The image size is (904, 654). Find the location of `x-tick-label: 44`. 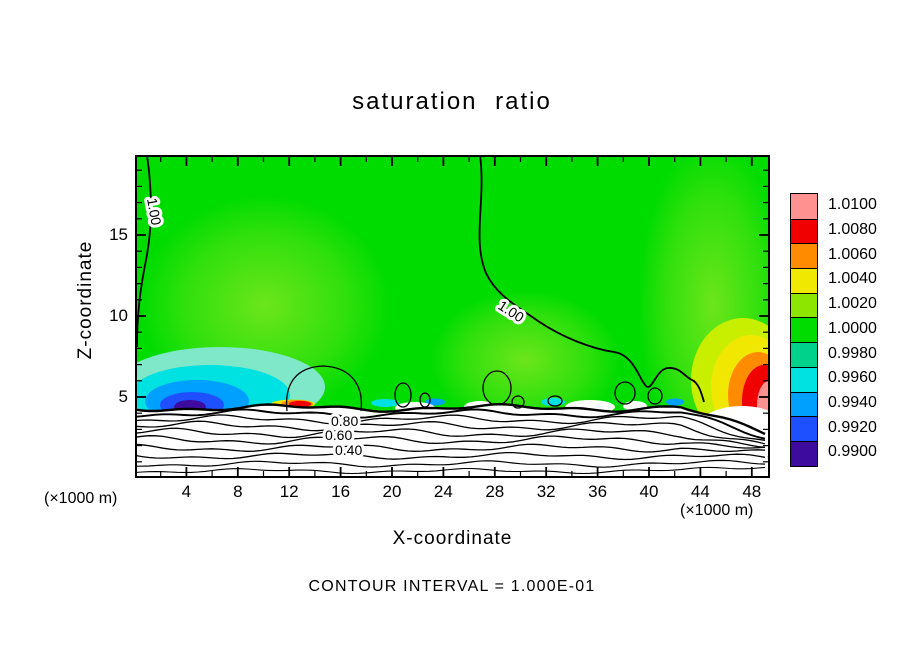

x-tick-label: 44 is located at coordinates (700, 491).